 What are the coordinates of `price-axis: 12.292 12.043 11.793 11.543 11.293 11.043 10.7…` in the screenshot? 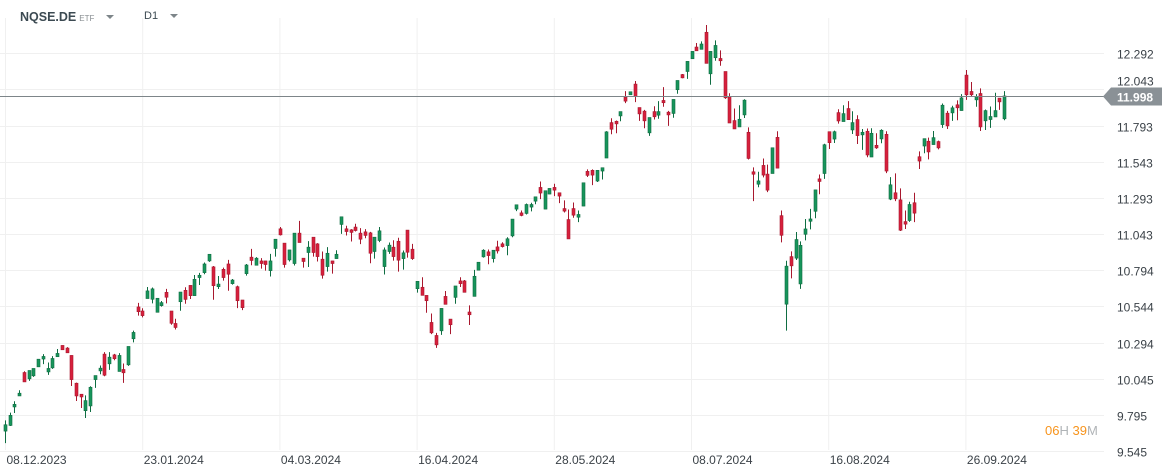 It's located at (1135, 254).